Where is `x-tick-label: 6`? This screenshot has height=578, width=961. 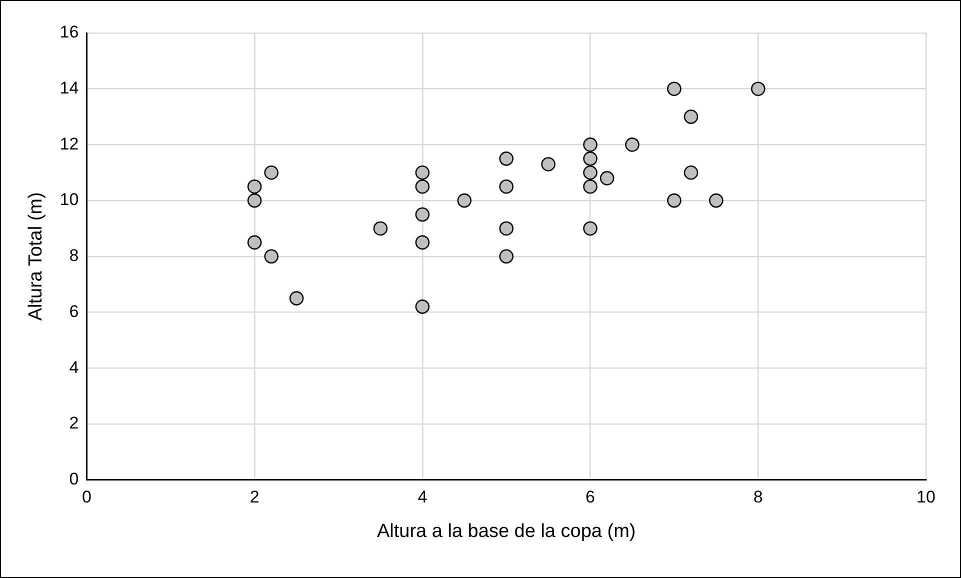
x-tick-label: 6 is located at coordinates (591, 497).